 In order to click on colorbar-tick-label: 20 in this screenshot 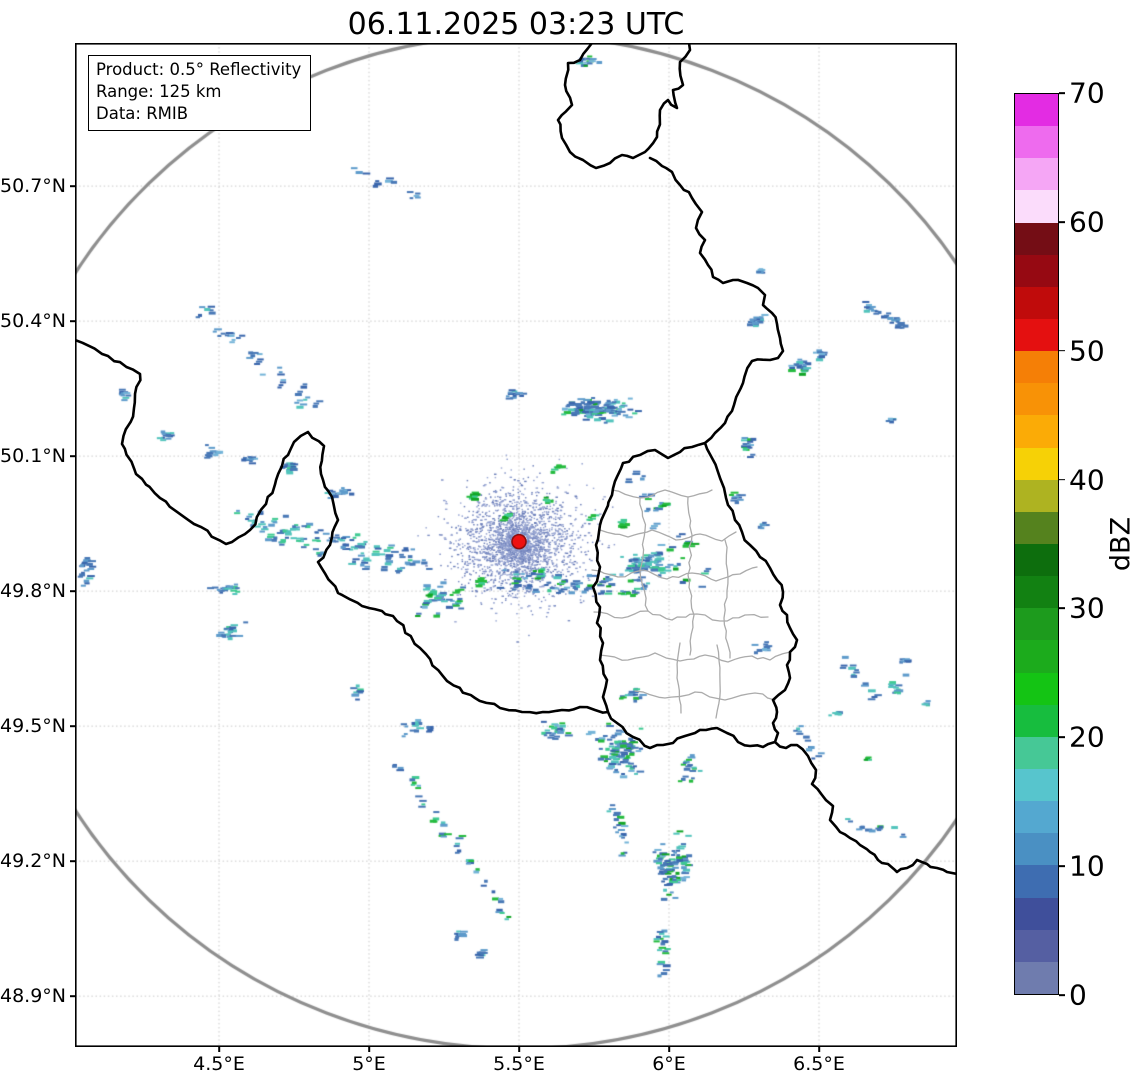, I will do `click(1087, 737)`.